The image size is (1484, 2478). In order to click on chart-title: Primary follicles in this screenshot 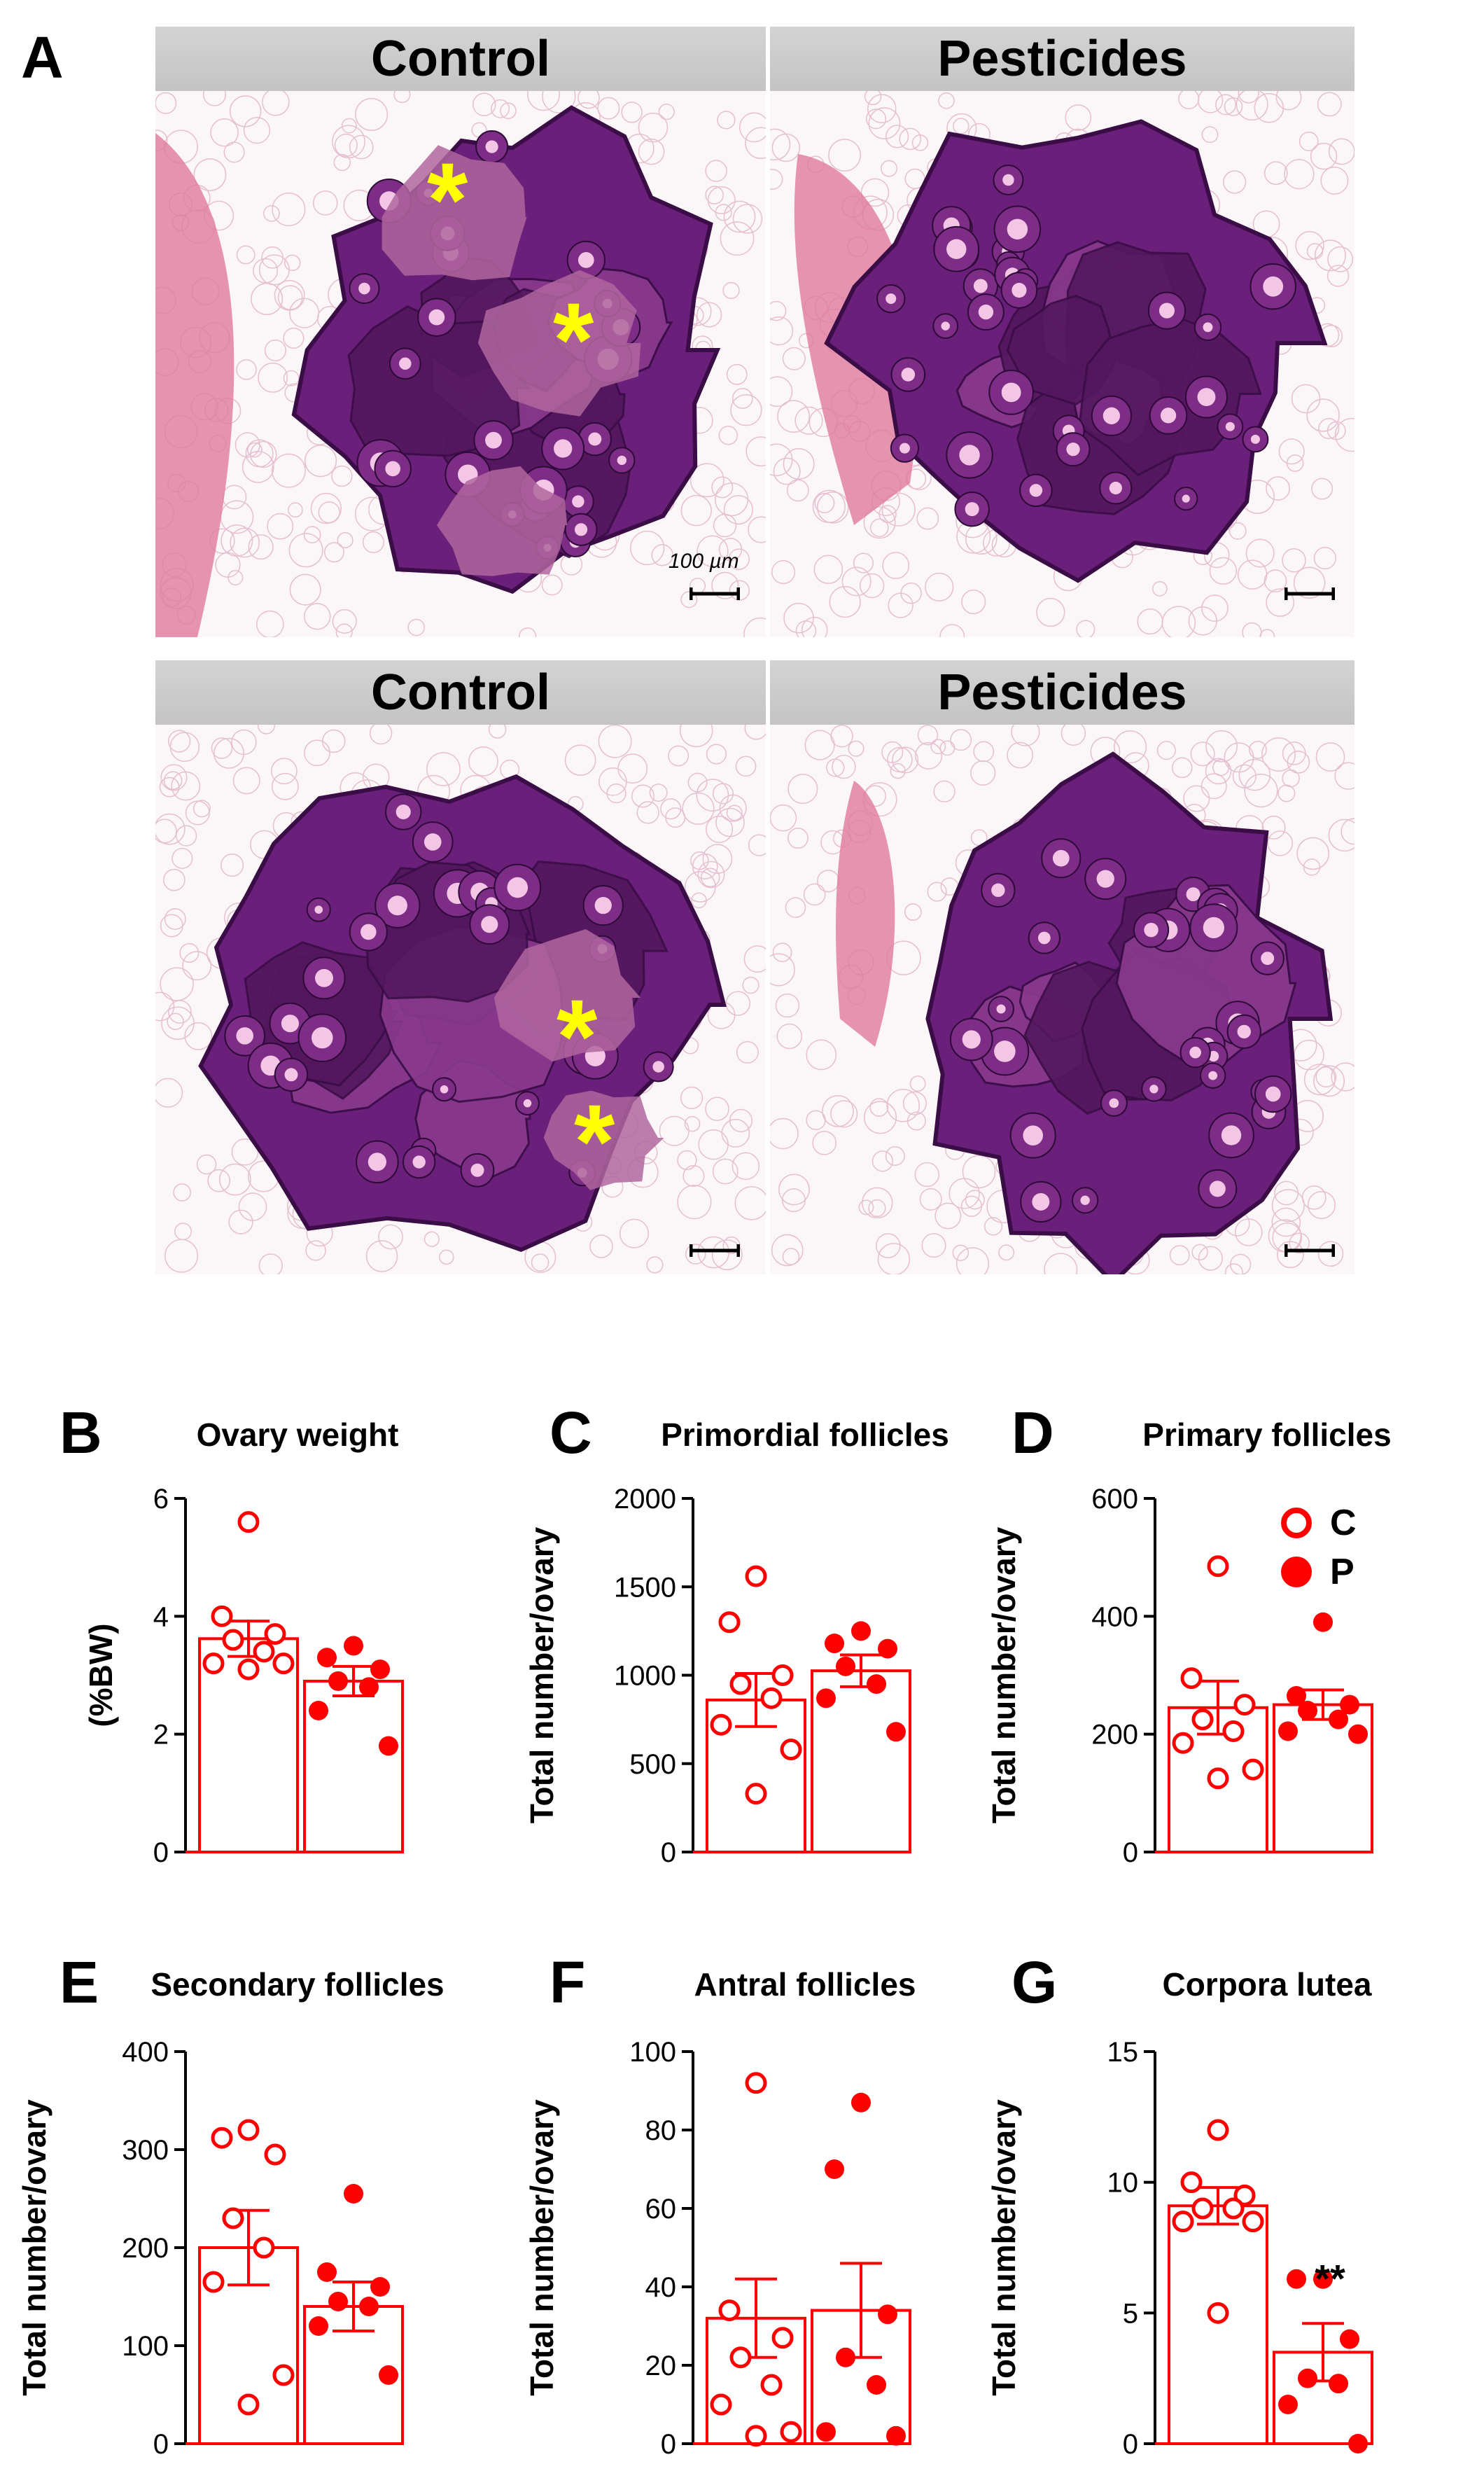, I will do `click(1266, 1435)`.